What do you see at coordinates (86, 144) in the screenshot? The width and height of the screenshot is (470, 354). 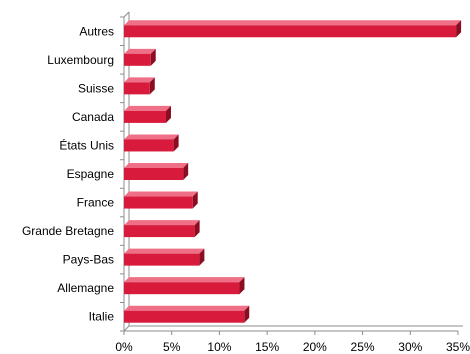 I see `category-label-etats-unis: États Unis` at bounding box center [86, 144].